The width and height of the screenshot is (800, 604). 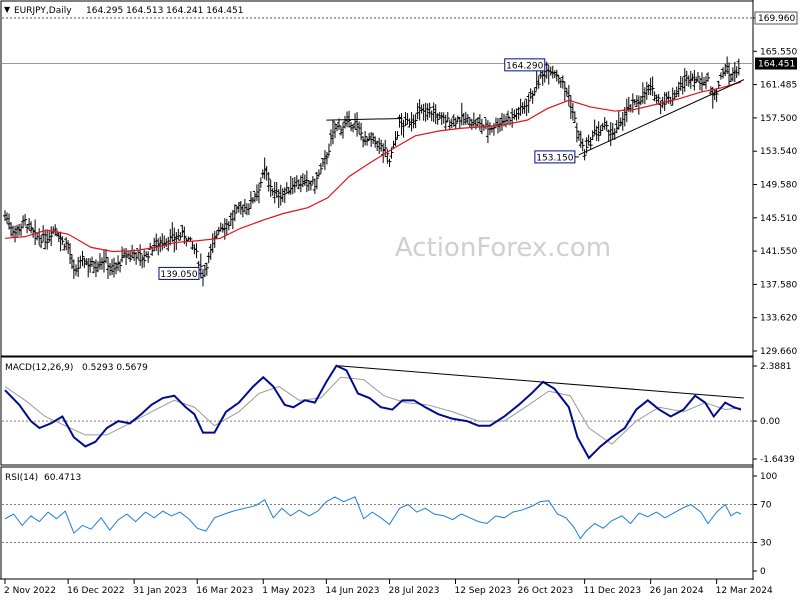 What do you see at coordinates (39, 368) in the screenshot?
I see `macd-title: MACD(12,26,9)` at bounding box center [39, 368].